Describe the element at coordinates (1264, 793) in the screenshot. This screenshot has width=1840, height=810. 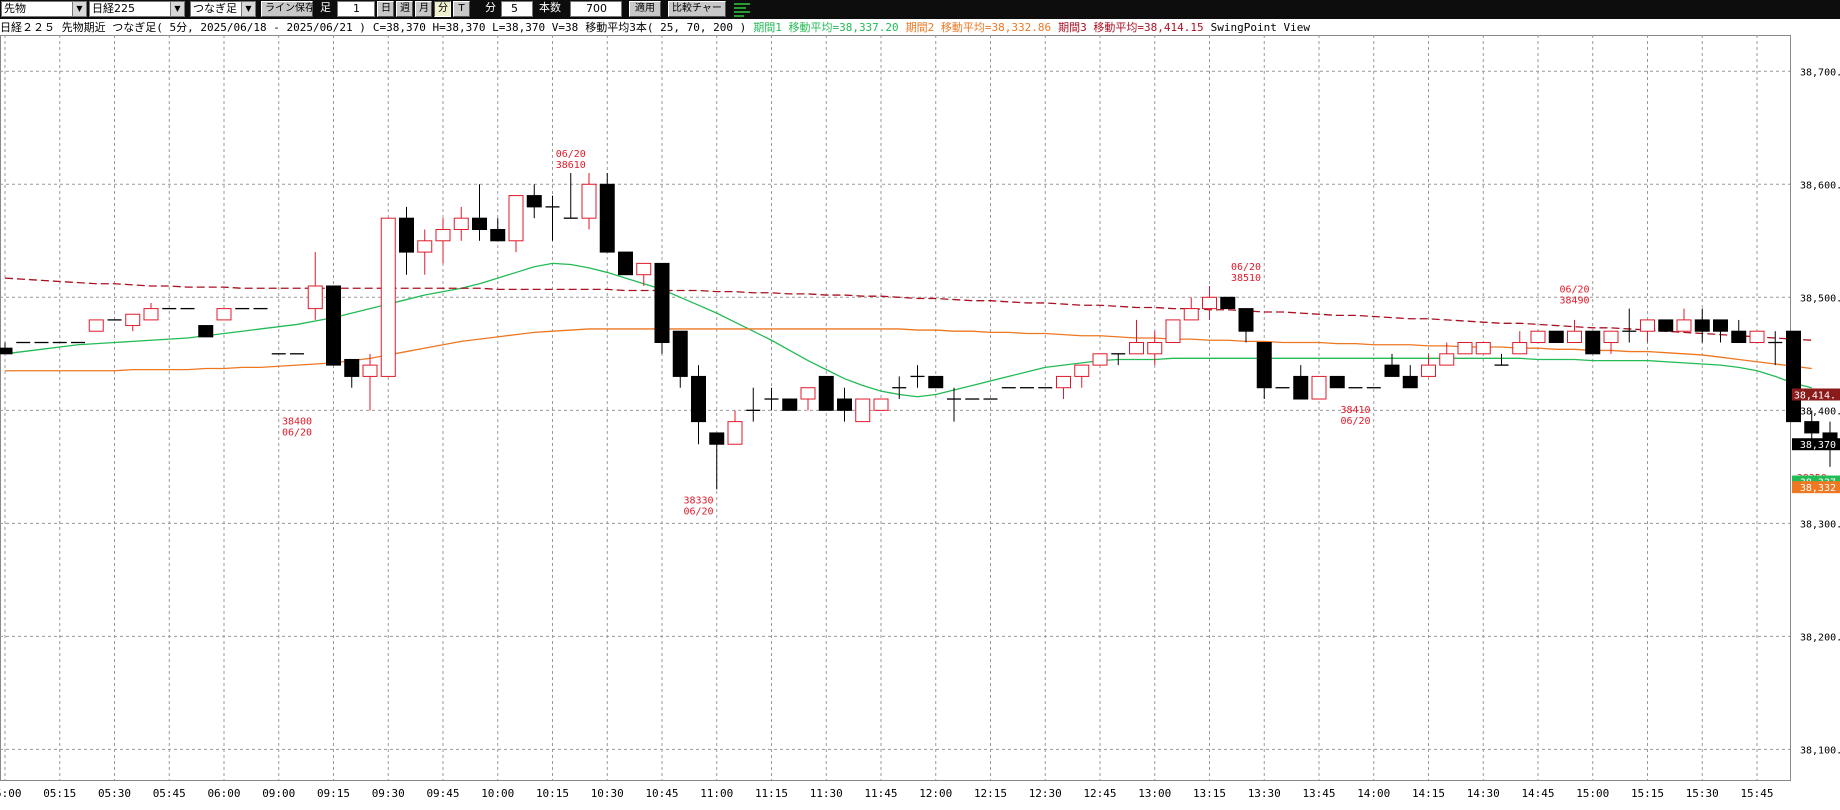
I see `x-tick-label: 13:30` at that location.